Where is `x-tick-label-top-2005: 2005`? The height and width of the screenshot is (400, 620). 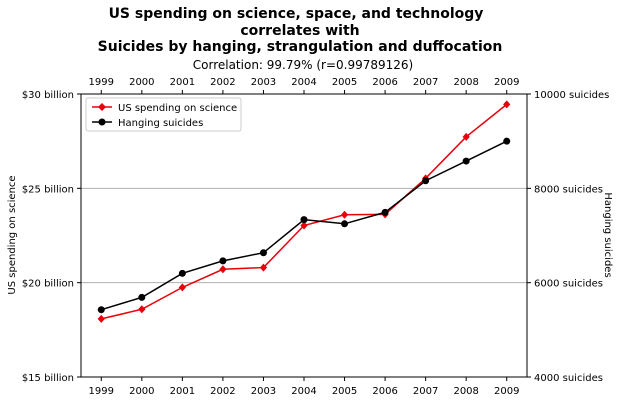
x-tick-label-top-2005: 2005 is located at coordinates (344, 82).